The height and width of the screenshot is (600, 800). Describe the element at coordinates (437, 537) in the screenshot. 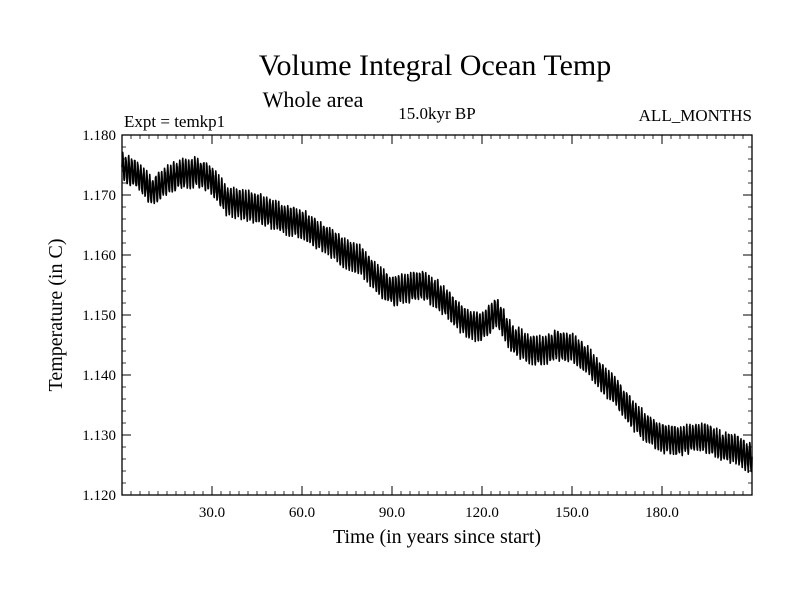

I see `x-axis-label: Time (in years since start)` at that location.